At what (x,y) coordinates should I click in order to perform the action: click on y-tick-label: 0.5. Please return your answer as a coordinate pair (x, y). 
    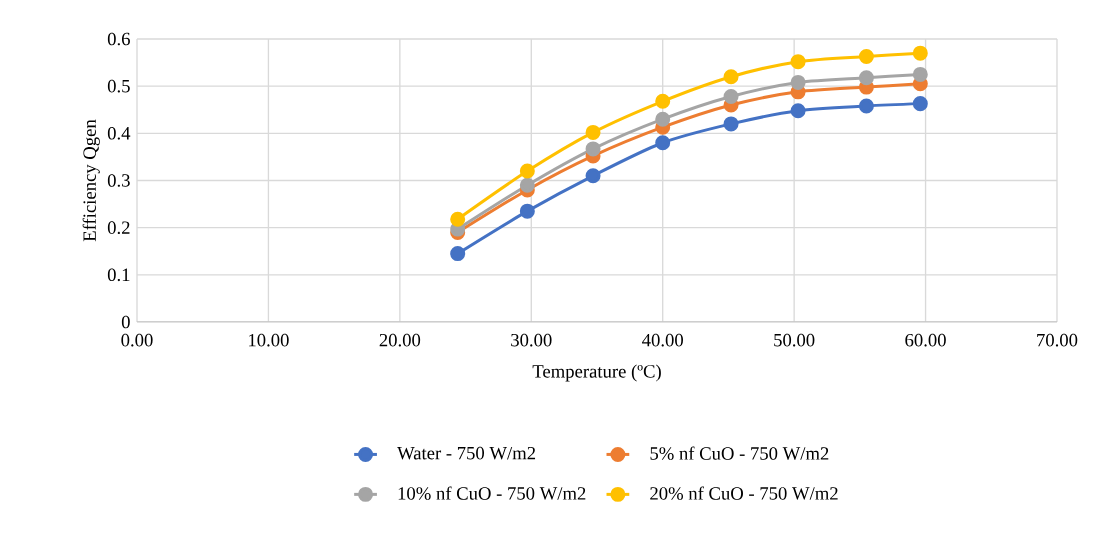
    Looking at the image, I should click on (118, 86).